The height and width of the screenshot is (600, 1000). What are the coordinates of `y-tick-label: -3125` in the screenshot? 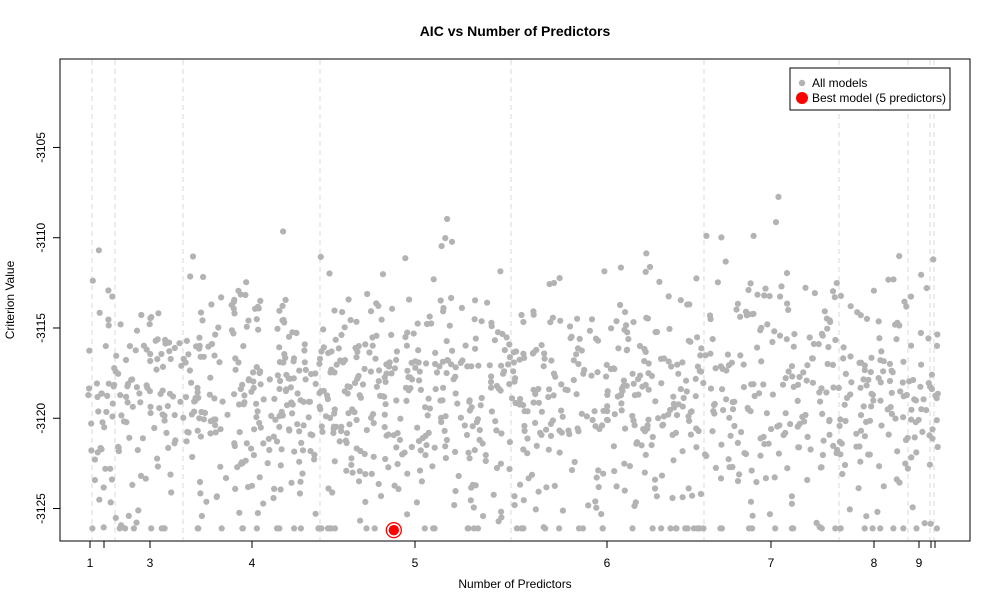 It's located at (41, 508).